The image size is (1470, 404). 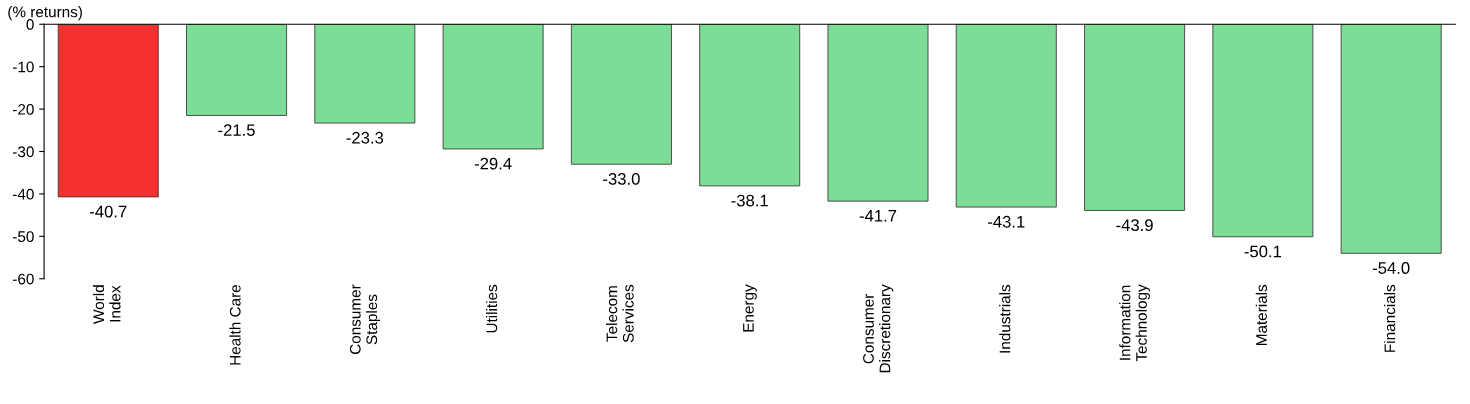 I want to click on x-tick-label: World Index, so click(x=106, y=304).